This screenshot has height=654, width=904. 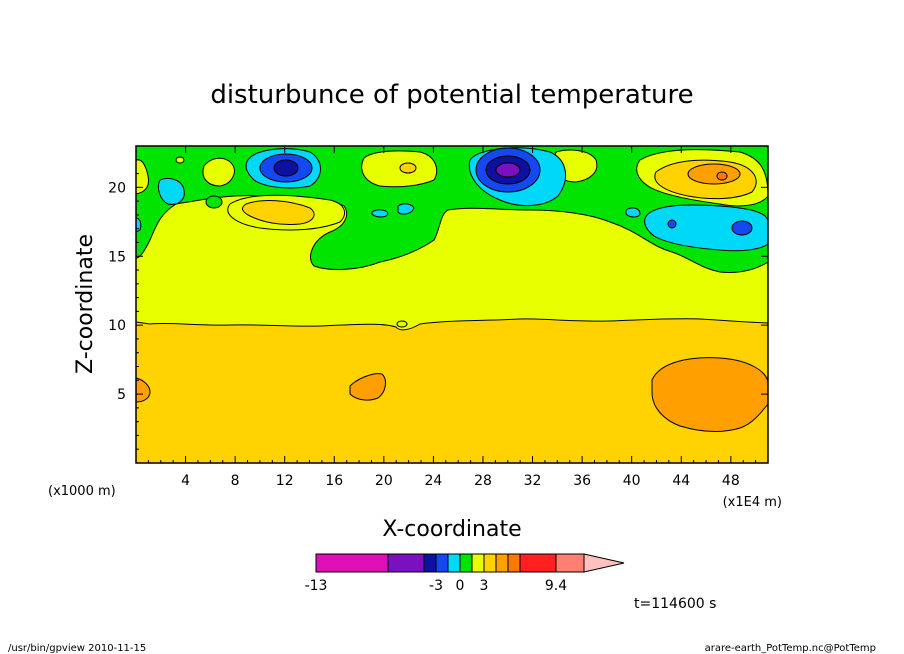 What do you see at coordinates (460, 586) in the screenshot?
I see `colorbar-label: 0` at bounding box center [460, 586].